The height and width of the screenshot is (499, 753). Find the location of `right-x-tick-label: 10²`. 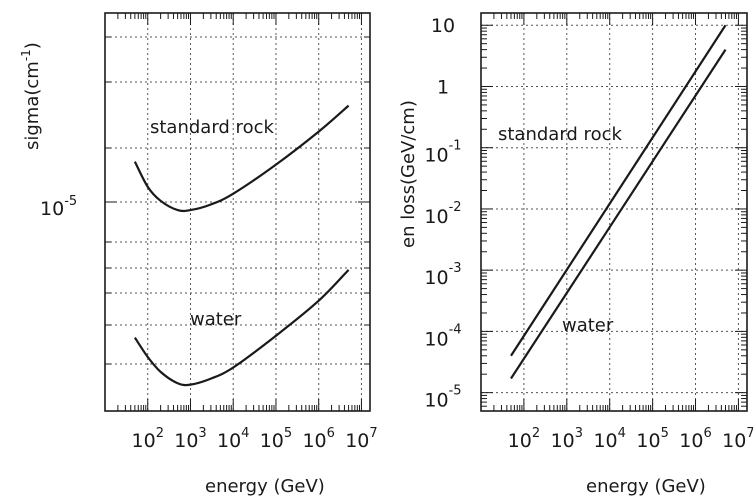

right-x-tick-label: 10² is located at coordinates (524, 439).